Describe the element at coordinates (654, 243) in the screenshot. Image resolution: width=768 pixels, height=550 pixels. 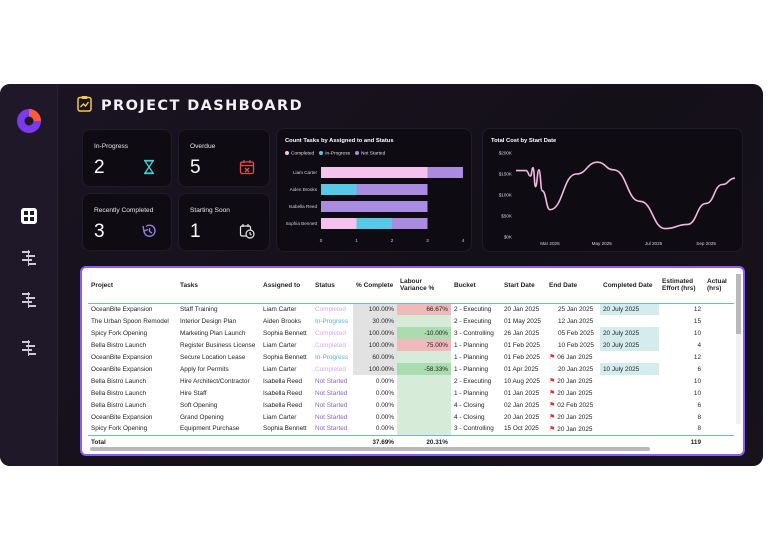
I see `x-tick-label: Jul 2025` at that location.